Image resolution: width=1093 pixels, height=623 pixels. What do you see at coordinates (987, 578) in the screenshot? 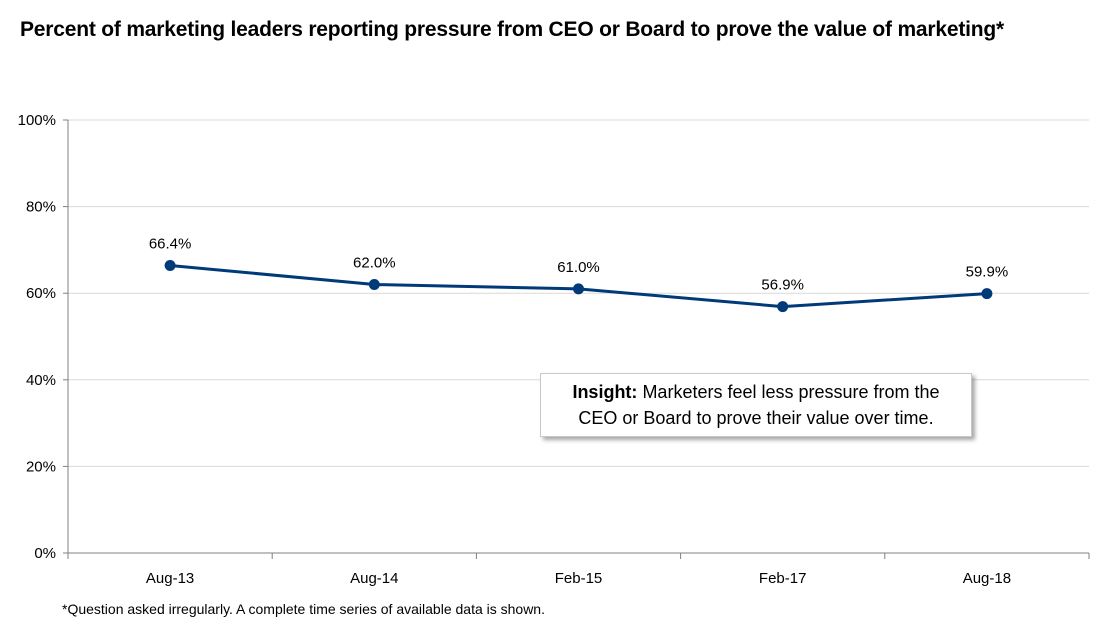
I see `x-tick-label: Aug-18` at bounding box center [987, 578].